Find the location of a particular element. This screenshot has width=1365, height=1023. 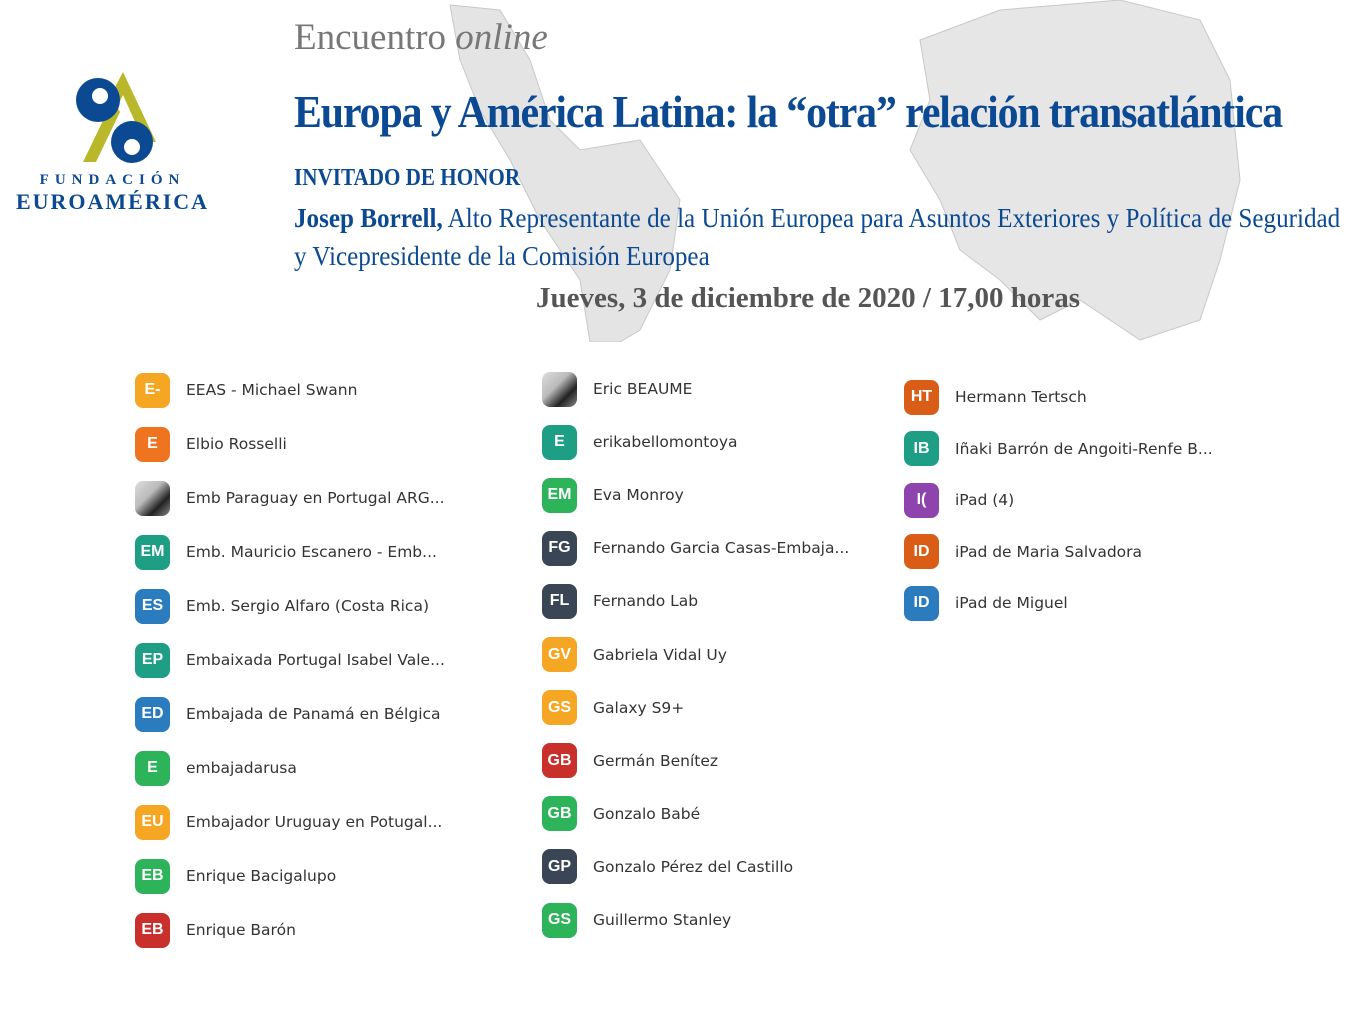

event-type: Encuentro online is located at coordinates (421, 37).